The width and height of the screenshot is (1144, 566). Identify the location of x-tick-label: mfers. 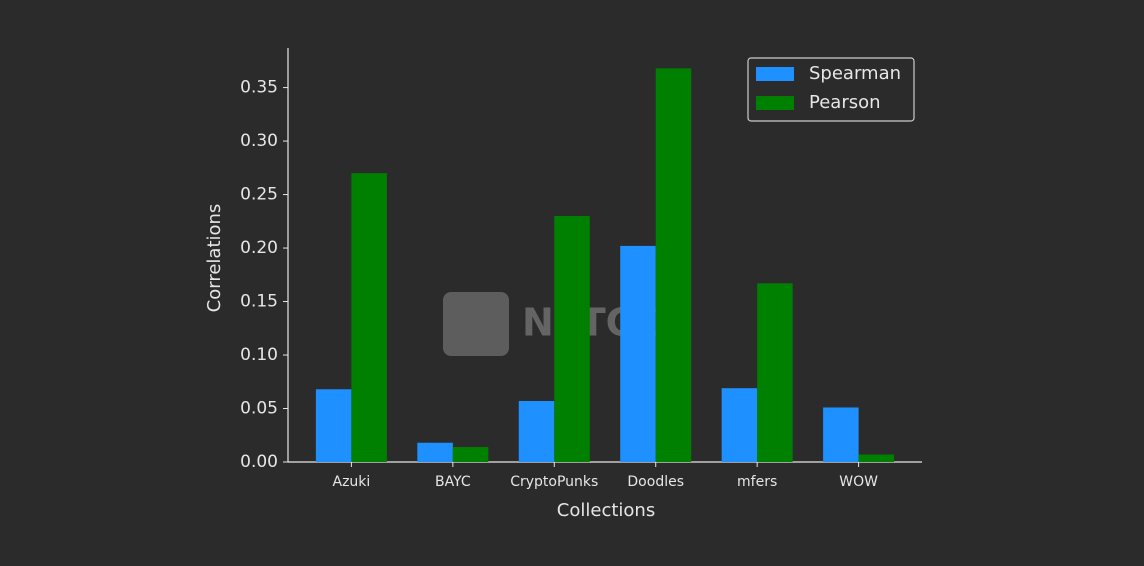
(757, 482).